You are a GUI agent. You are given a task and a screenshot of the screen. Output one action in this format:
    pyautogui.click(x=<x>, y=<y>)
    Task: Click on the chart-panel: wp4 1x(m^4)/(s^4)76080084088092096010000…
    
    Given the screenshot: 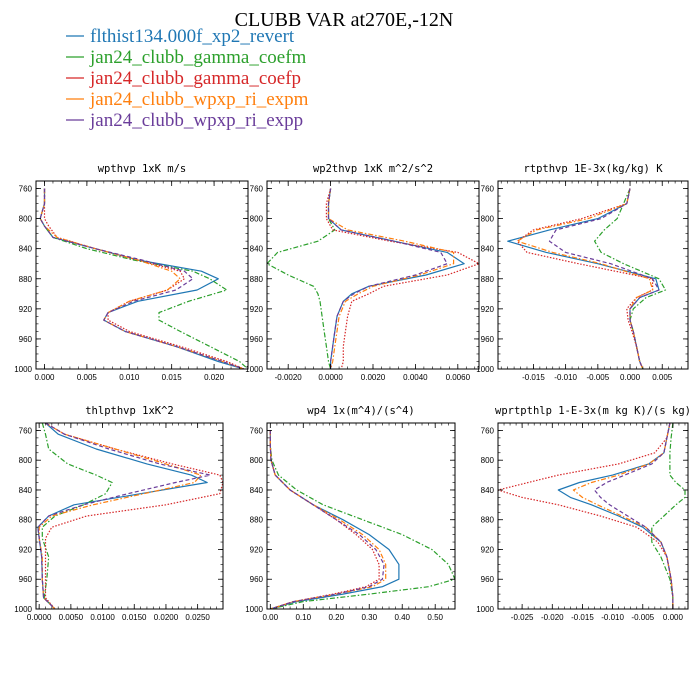 What is the action you would take?
    pyautogui.click(x=350, y=513)
    